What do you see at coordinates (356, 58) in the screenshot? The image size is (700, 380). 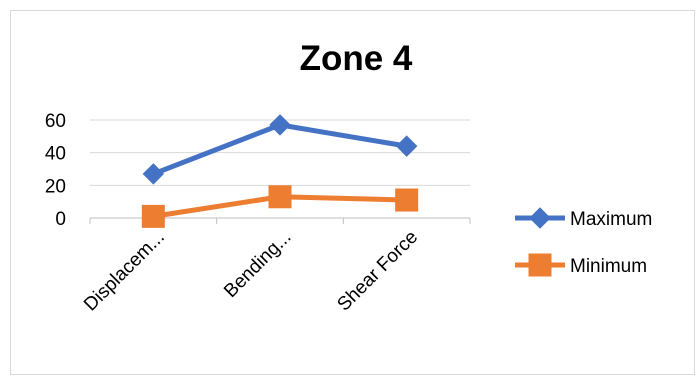 I see `chart-title: Zone 4` at bounding box center [356, 58].